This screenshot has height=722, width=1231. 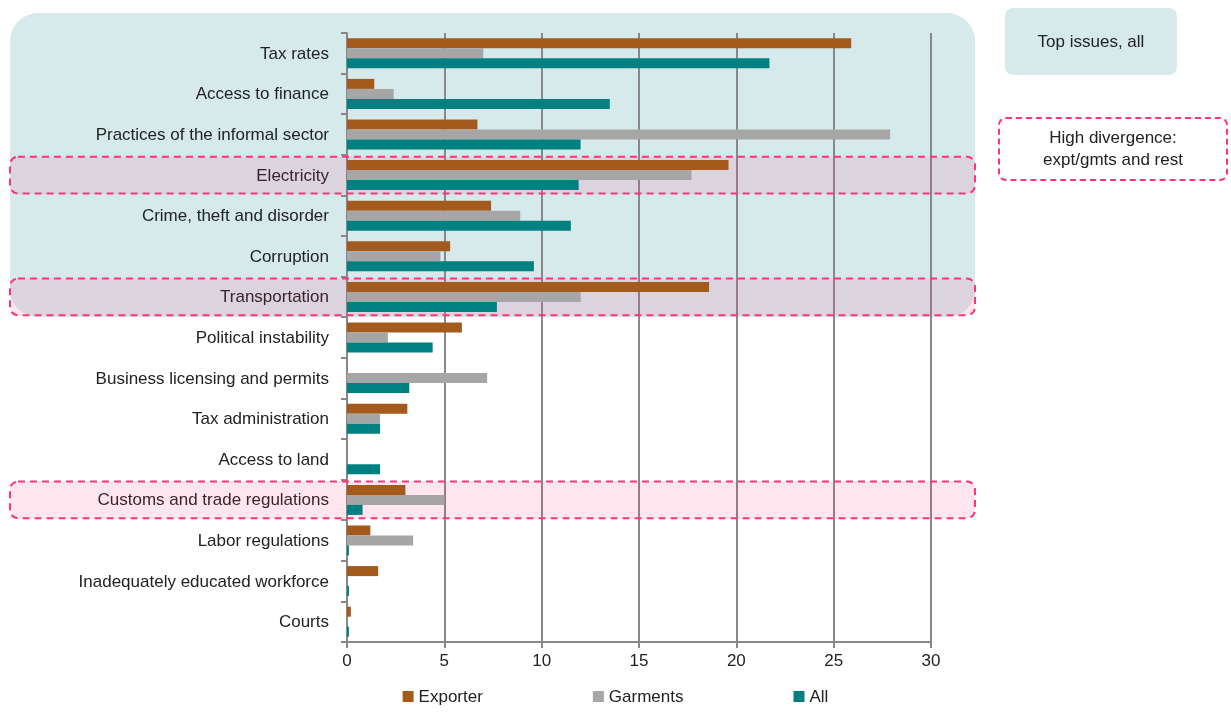 I want to click on y-tick-label: Labor regulations, so click(x=263, y=540).